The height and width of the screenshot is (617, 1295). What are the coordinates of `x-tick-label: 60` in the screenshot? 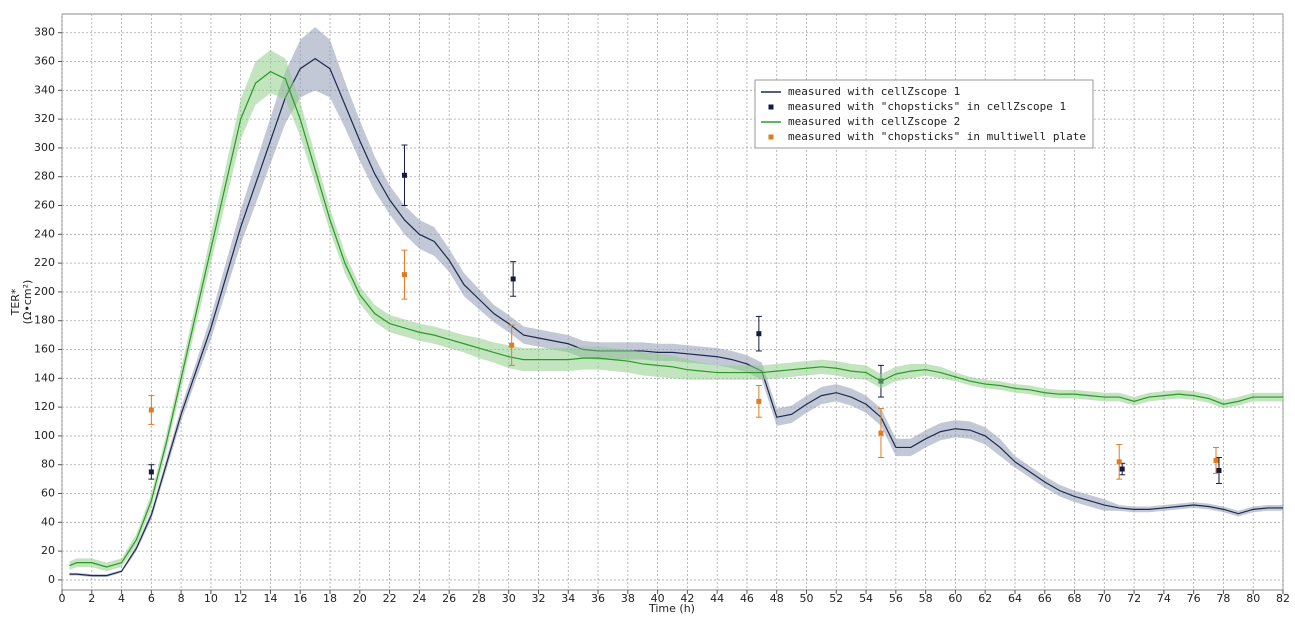 It's located at (955, 598).